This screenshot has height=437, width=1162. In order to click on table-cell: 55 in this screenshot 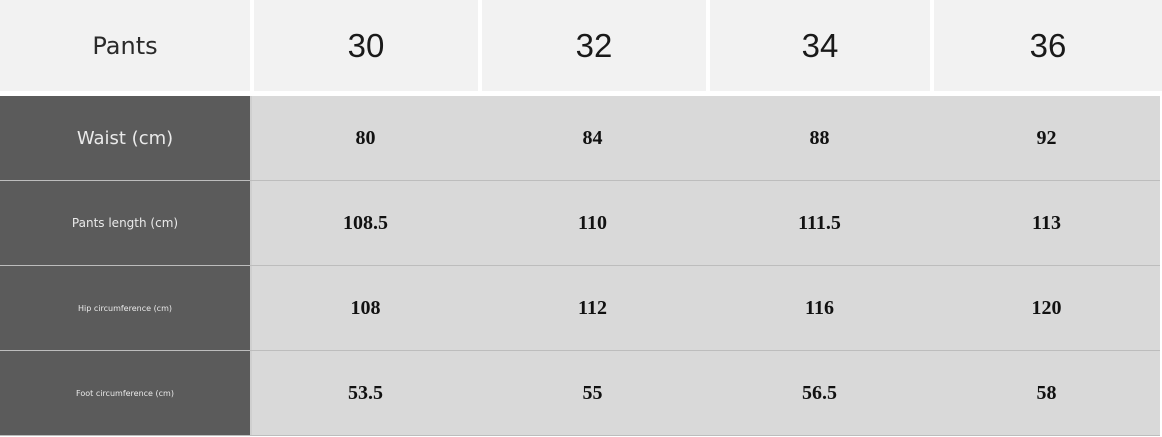, I will do `click(592, 392)`.